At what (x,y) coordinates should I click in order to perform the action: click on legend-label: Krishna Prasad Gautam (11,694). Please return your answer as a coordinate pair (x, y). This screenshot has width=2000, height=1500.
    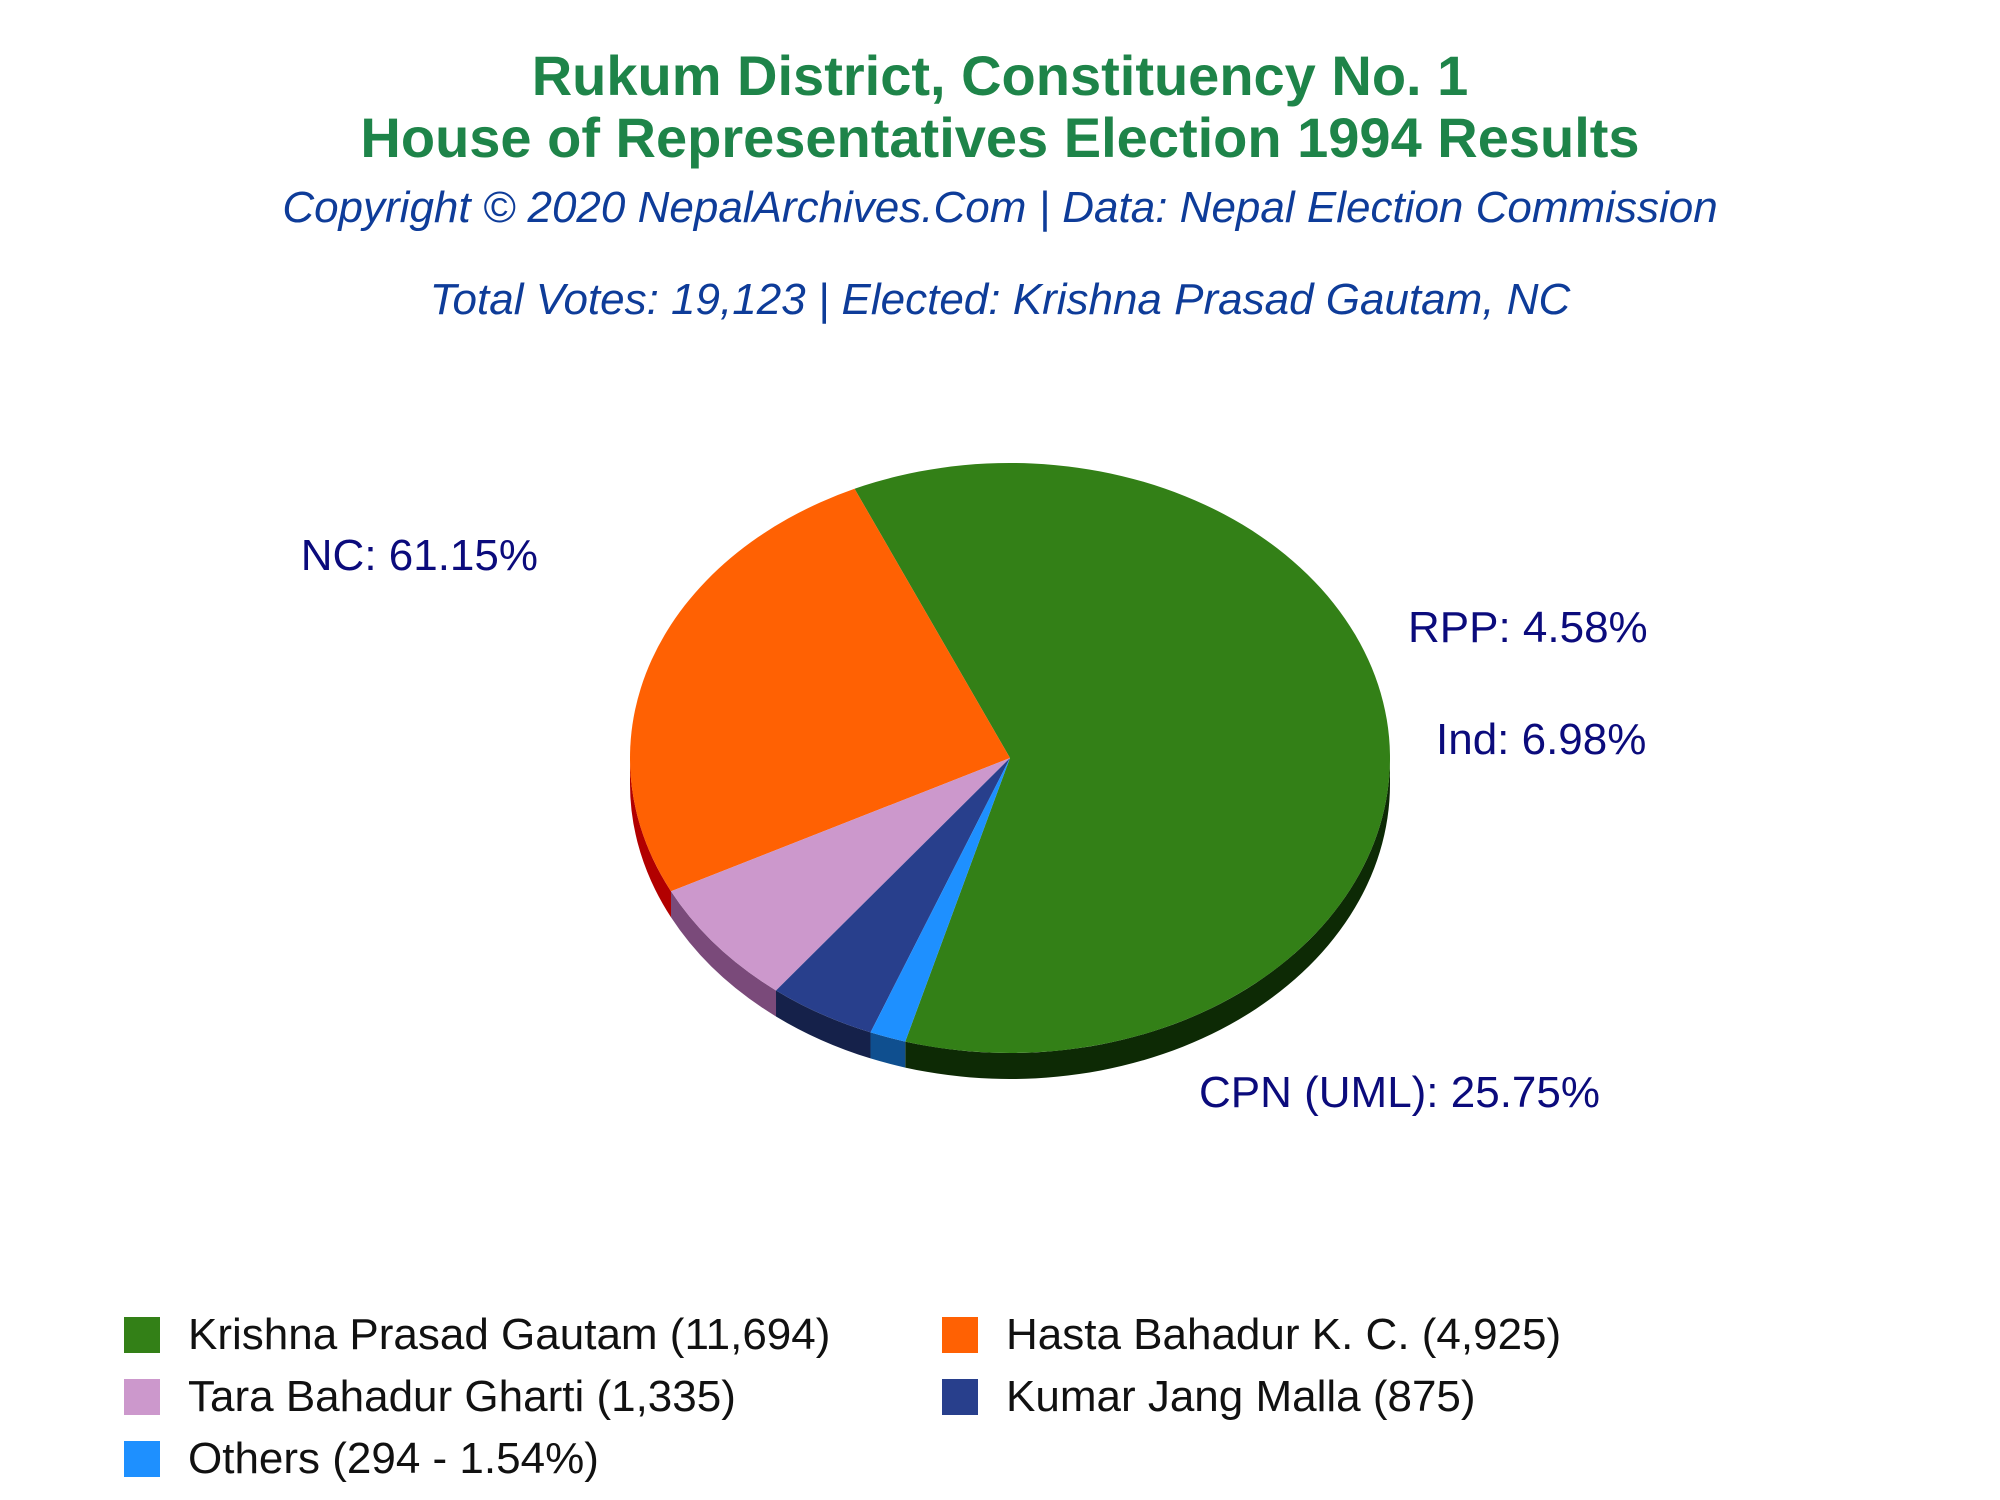
    Looking at the image, I should click on (509, 1334).